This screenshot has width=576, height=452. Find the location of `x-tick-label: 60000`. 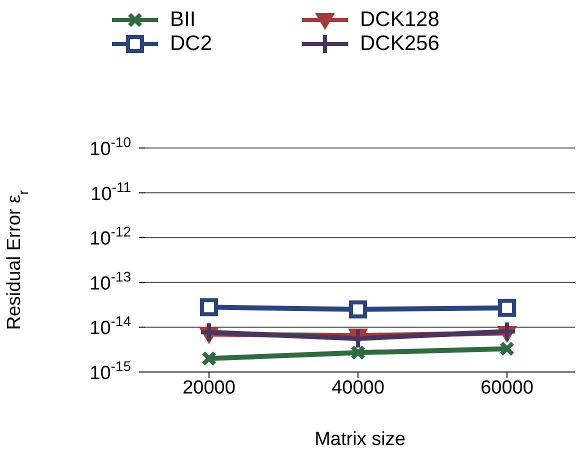

x-tick-label: 60000 is located at coordinates (507, 387).